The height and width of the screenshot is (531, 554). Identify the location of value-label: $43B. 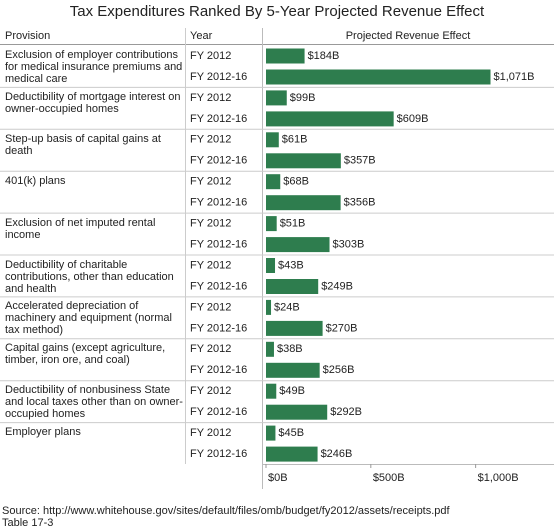
(291, 265).